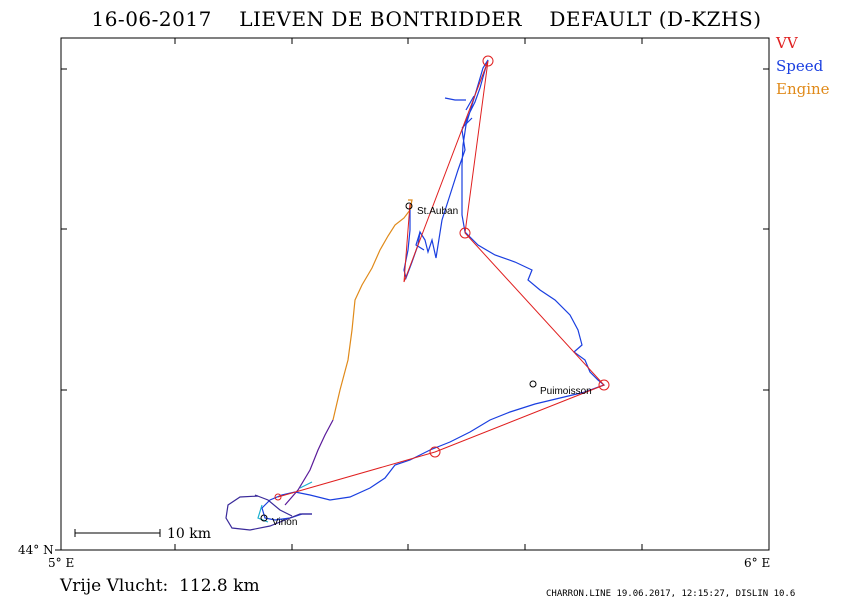  Describe the element at coordinates (787, 43) in the screenshot. I see `legend-vv: VV` at that location.